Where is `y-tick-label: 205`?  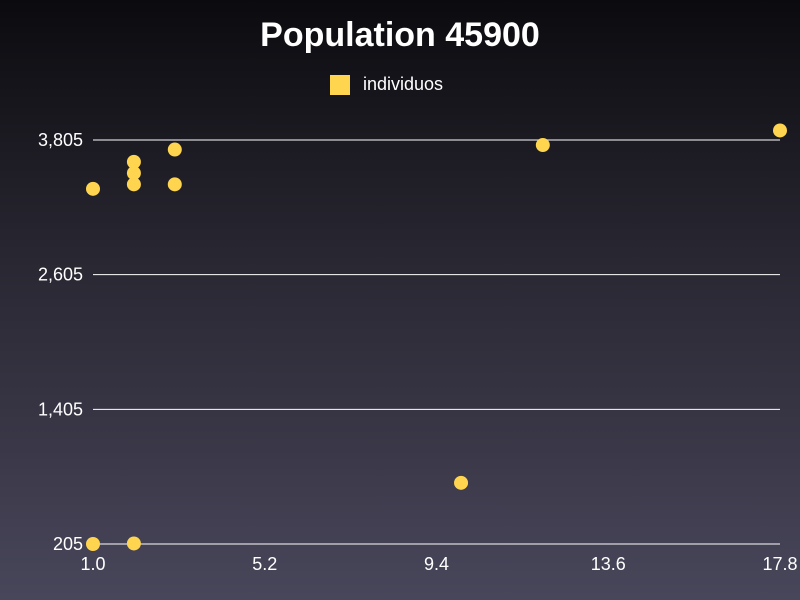
y-tick-label: 205 is located at coordinates (68, 544).